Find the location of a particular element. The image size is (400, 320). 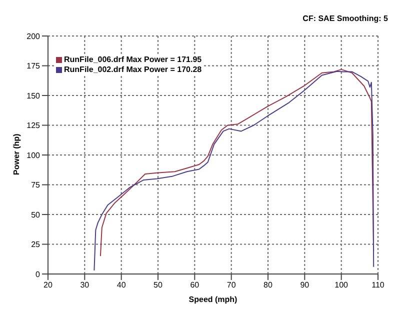

y-tick-label: 125 is located at coordinates (33, 125).